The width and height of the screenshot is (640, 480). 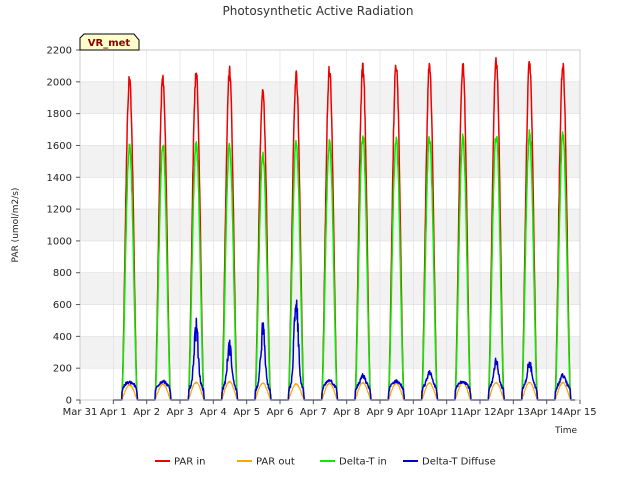 What do you see at coordinates (346, 412) in the screenshot?
I see `x-tick-label: Apr 8` at bounding box center [346, 412].